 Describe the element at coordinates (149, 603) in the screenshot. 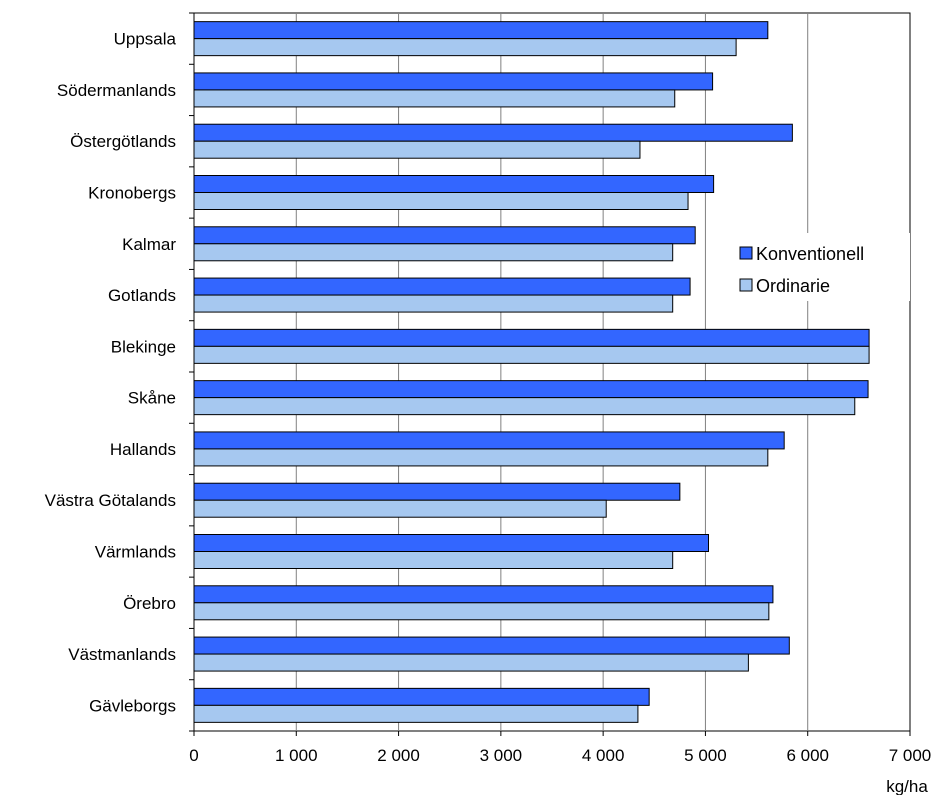

I see `category-label: Örebro` at that location.